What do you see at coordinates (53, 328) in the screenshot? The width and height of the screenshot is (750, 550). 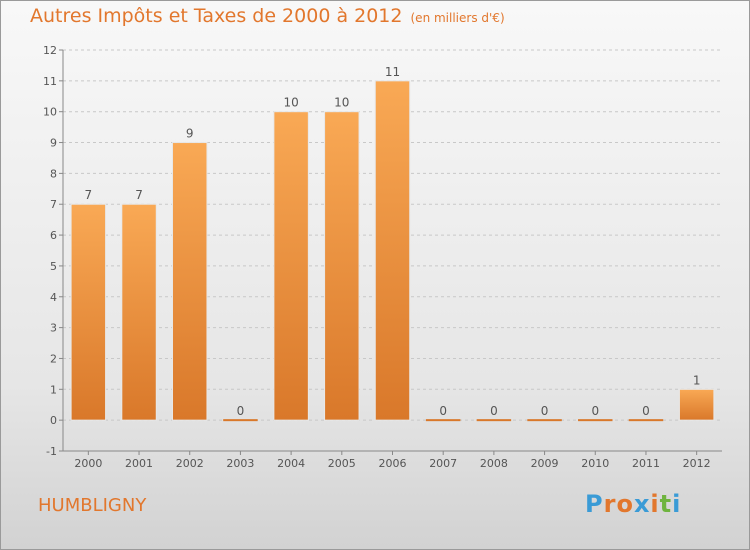 I see `y-tick-label: 3` at bounding box center [53, 328].